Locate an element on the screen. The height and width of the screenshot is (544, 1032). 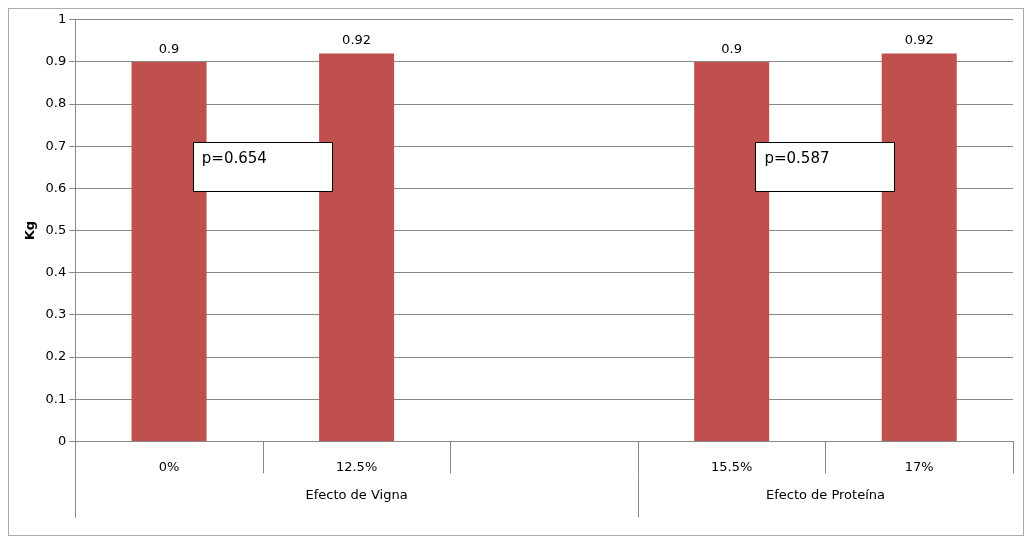
x-tick-label: 12.5% is located at coordinates (356, 466).